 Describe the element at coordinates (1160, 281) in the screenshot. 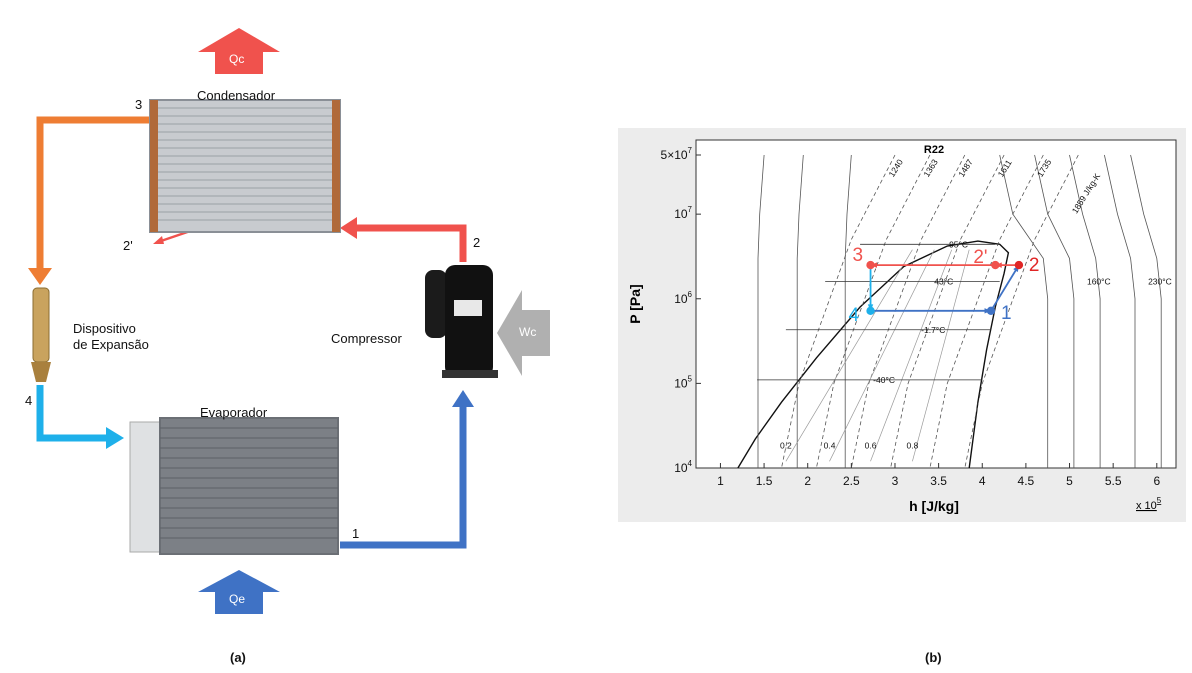

I see `isotherm-label: 230°C` at that location.